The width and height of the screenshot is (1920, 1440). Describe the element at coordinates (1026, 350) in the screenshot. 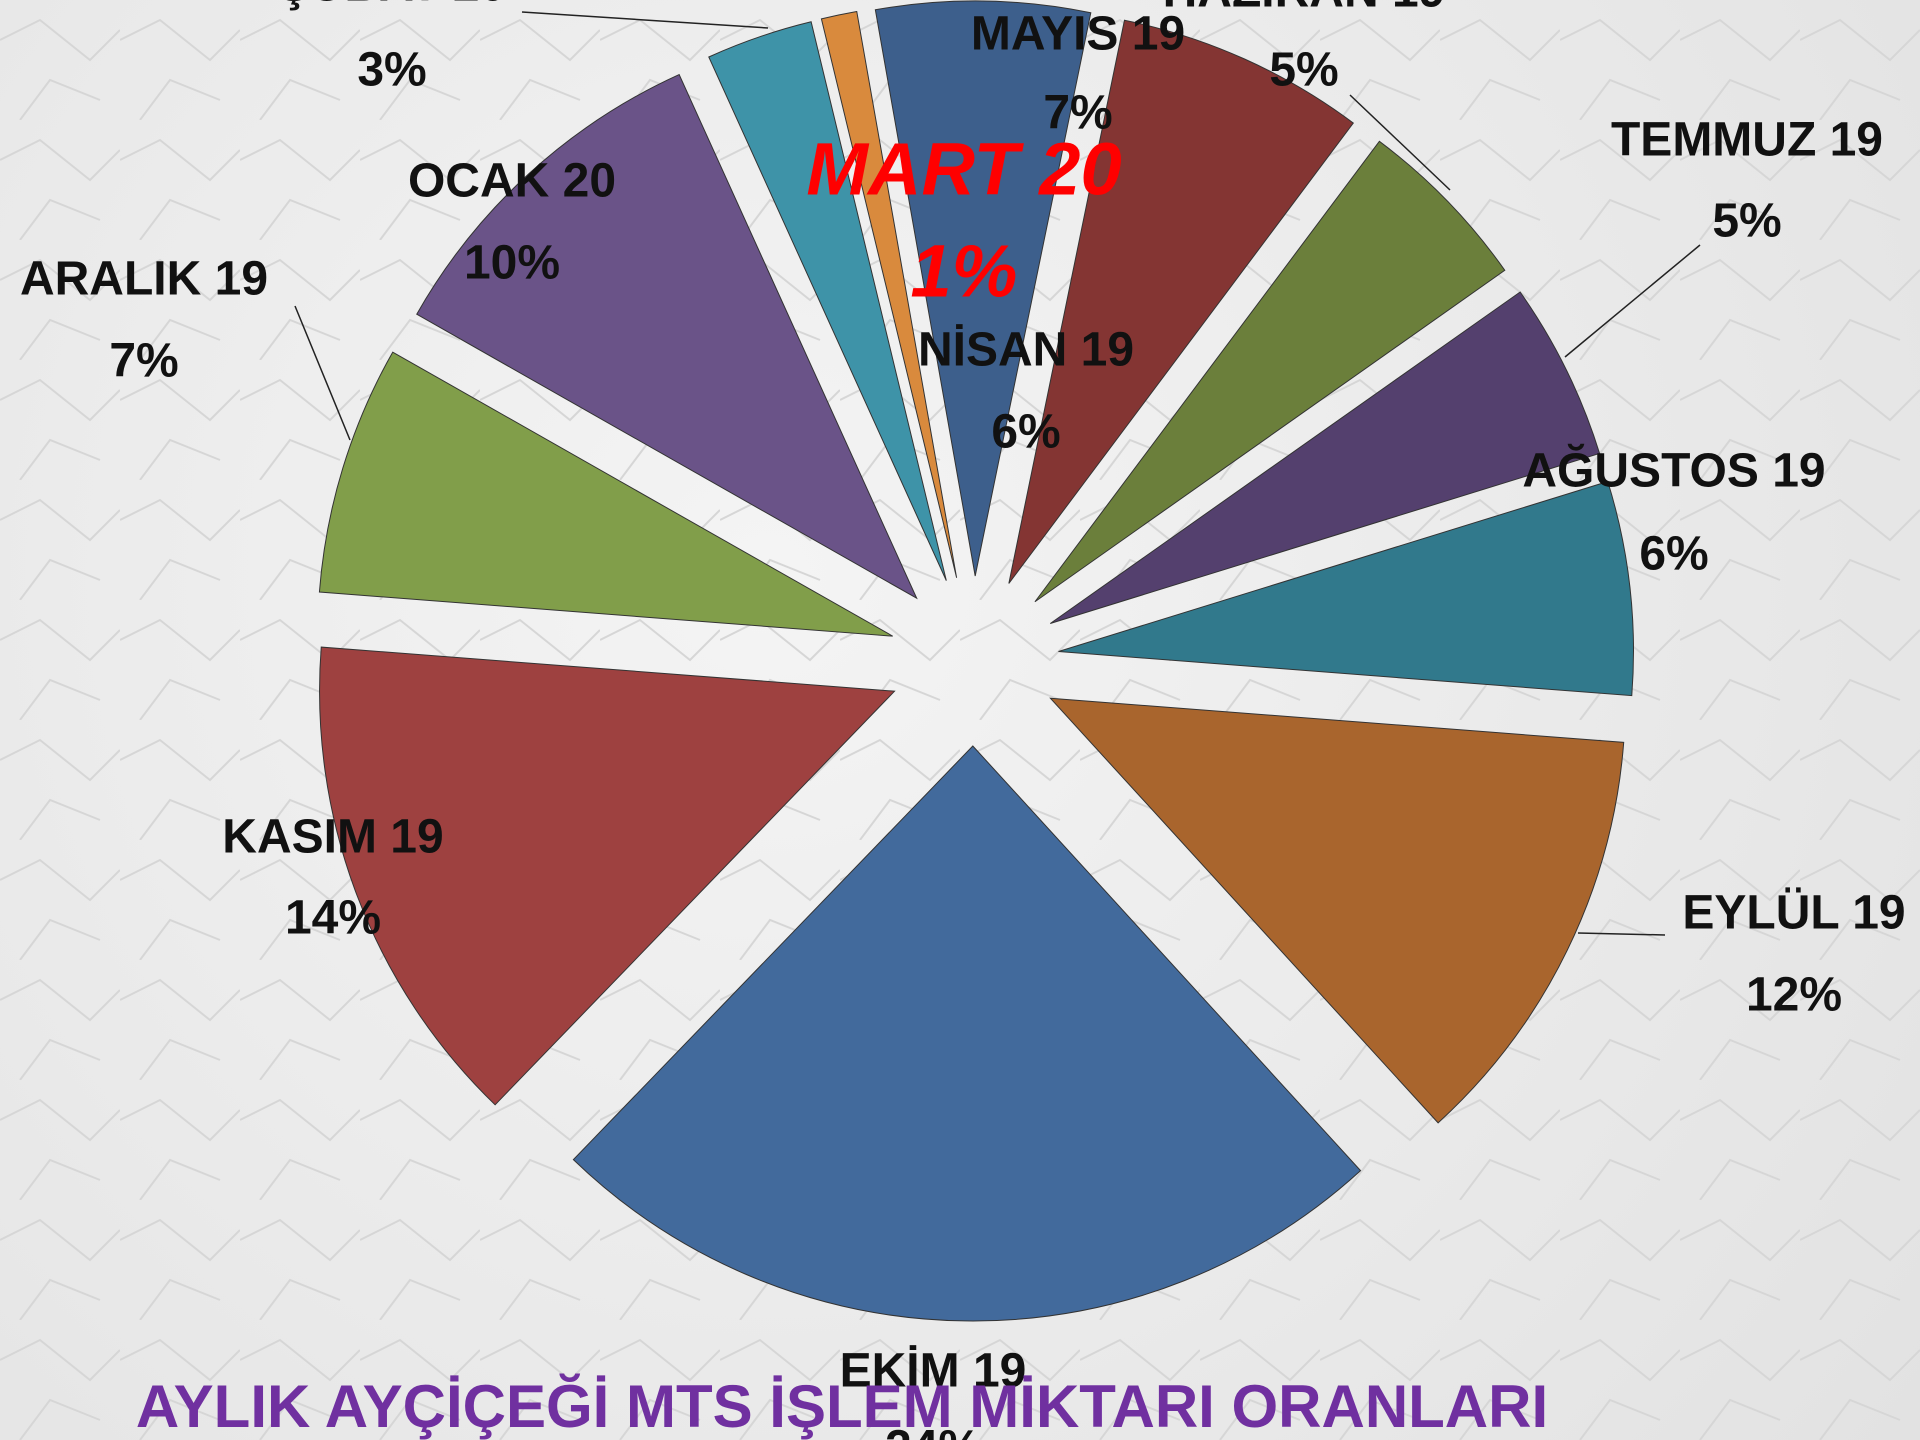

I see `category-label: NİSAN 19` at that location.